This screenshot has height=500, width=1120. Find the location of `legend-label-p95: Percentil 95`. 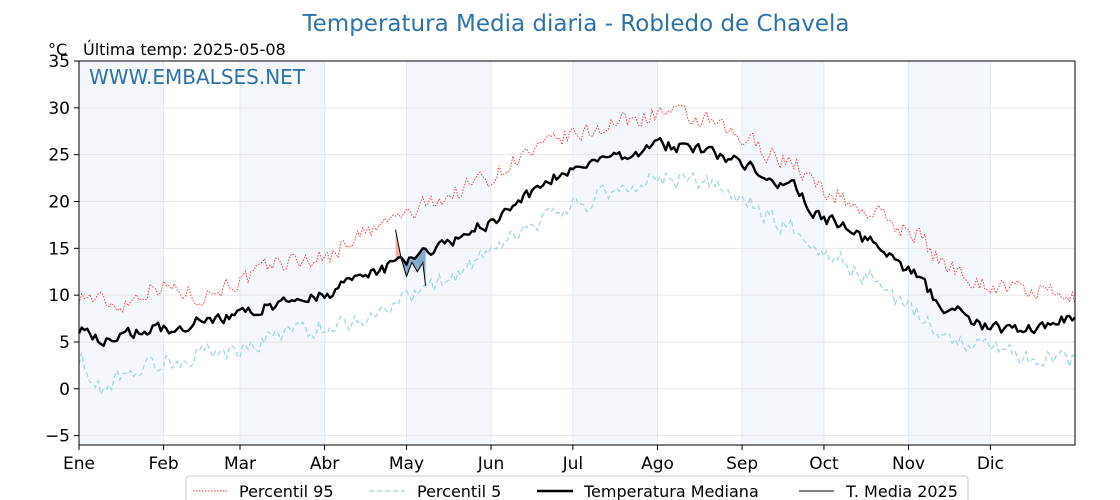

legend-label-p95: Percentil 95 is located at coordinates (286, 491).